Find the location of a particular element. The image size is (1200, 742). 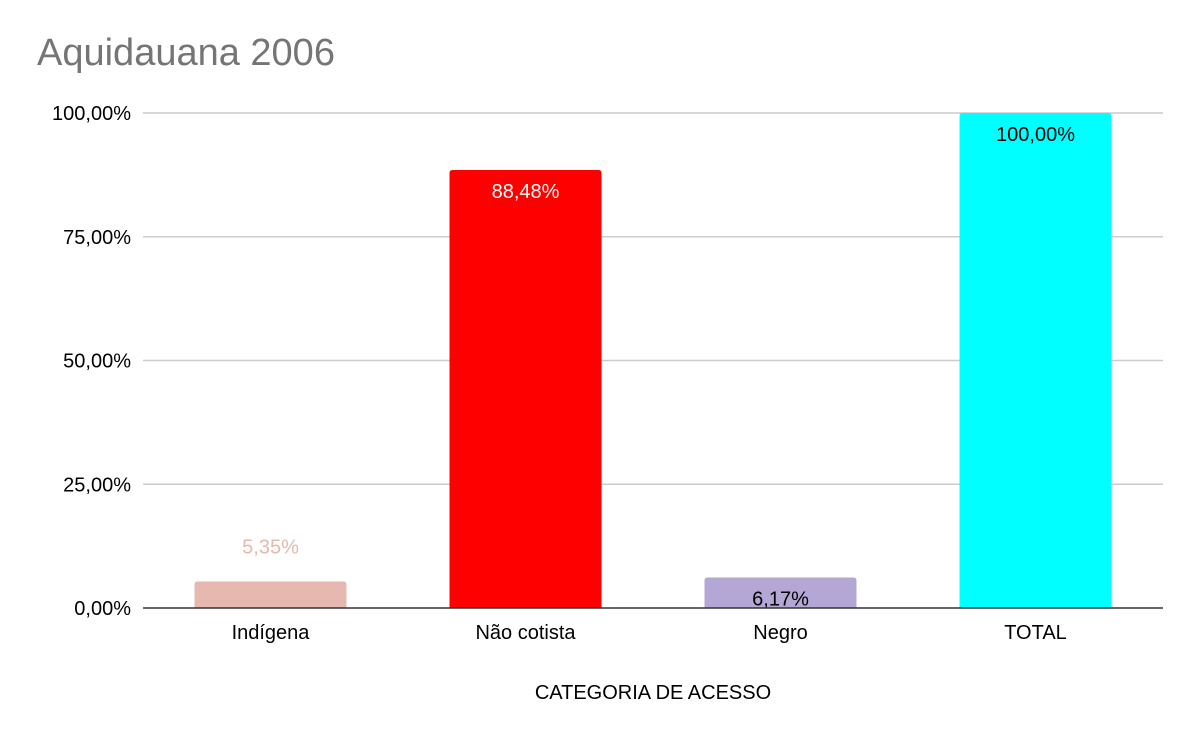

y-tick-label: 25,00% is located at coordinates (97, 485).